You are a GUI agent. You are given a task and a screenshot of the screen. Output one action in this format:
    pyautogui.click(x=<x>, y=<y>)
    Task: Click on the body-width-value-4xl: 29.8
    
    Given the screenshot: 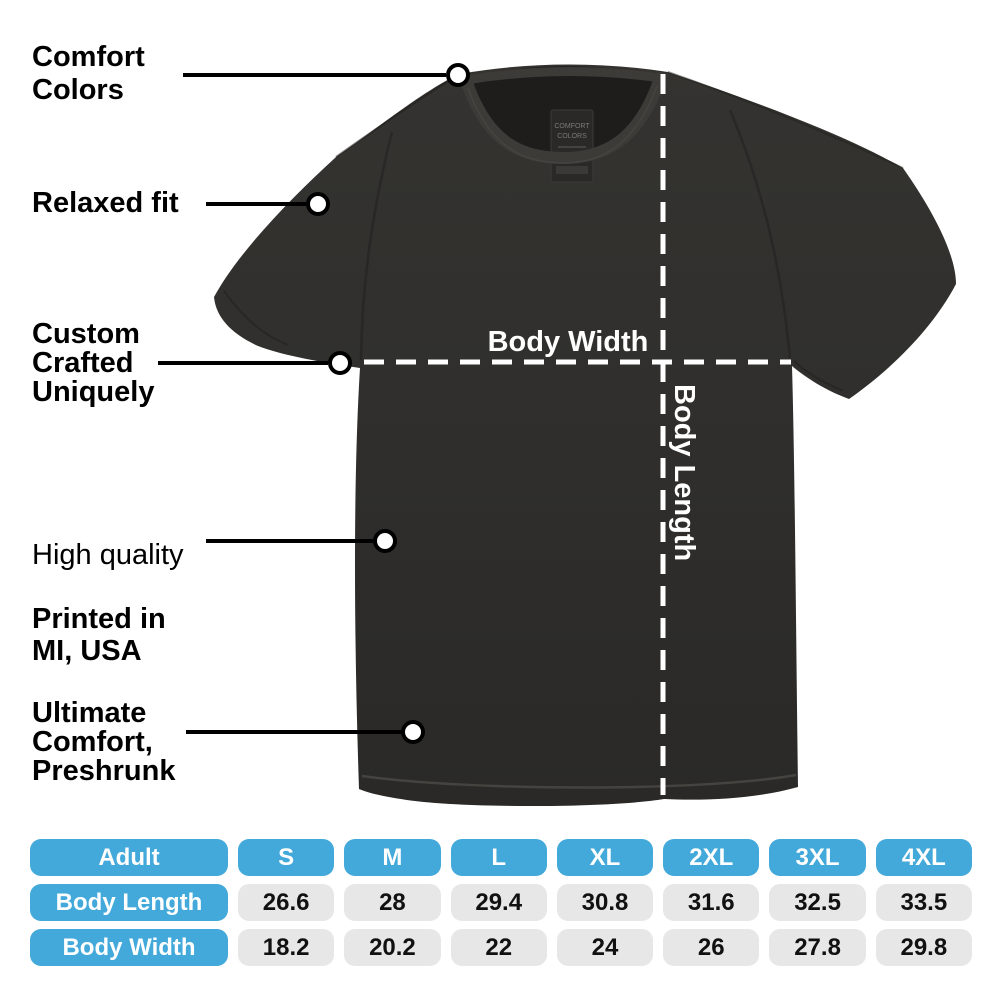 What is the action you would take?
    pyautogui.click(x=923, y=947)
    